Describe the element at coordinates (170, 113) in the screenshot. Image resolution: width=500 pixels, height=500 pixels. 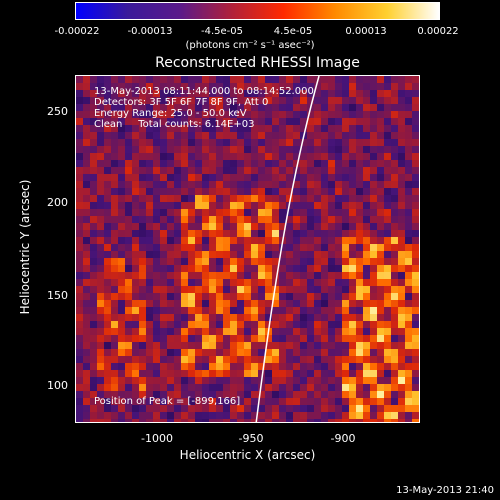
I see `annotation-energy: Energy Range: 25.0 - 50.0 keV` at that location.